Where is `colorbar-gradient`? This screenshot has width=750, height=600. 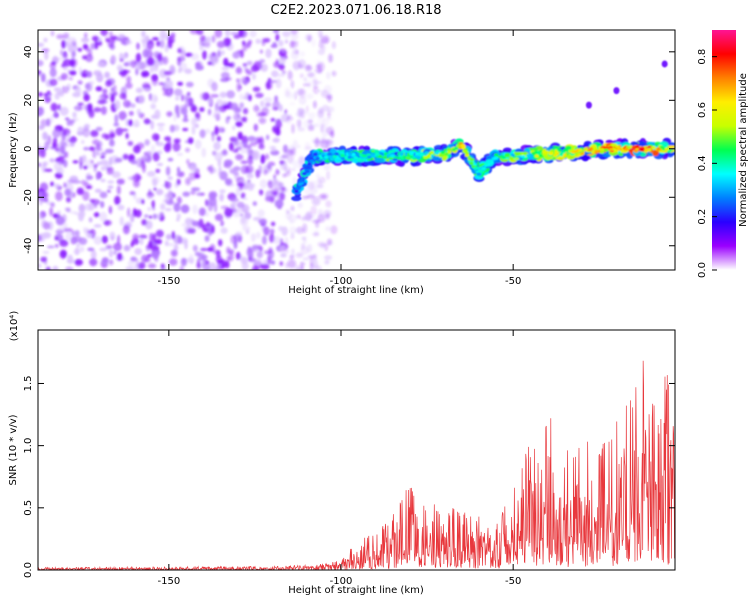 colorbar-gradient is located at coordinates (724, 150).